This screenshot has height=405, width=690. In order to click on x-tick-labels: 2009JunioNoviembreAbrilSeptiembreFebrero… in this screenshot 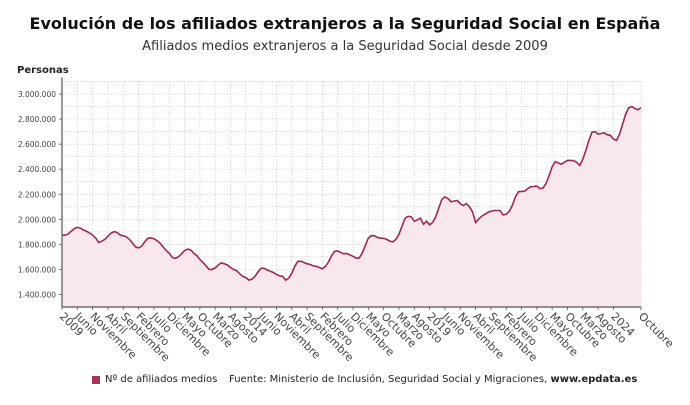, I will do `click(366, 335)`.